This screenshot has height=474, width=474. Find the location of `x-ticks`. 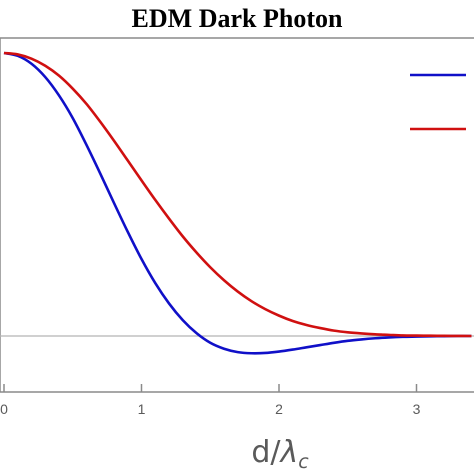

x-ticks is located at coordinates (210, 388).